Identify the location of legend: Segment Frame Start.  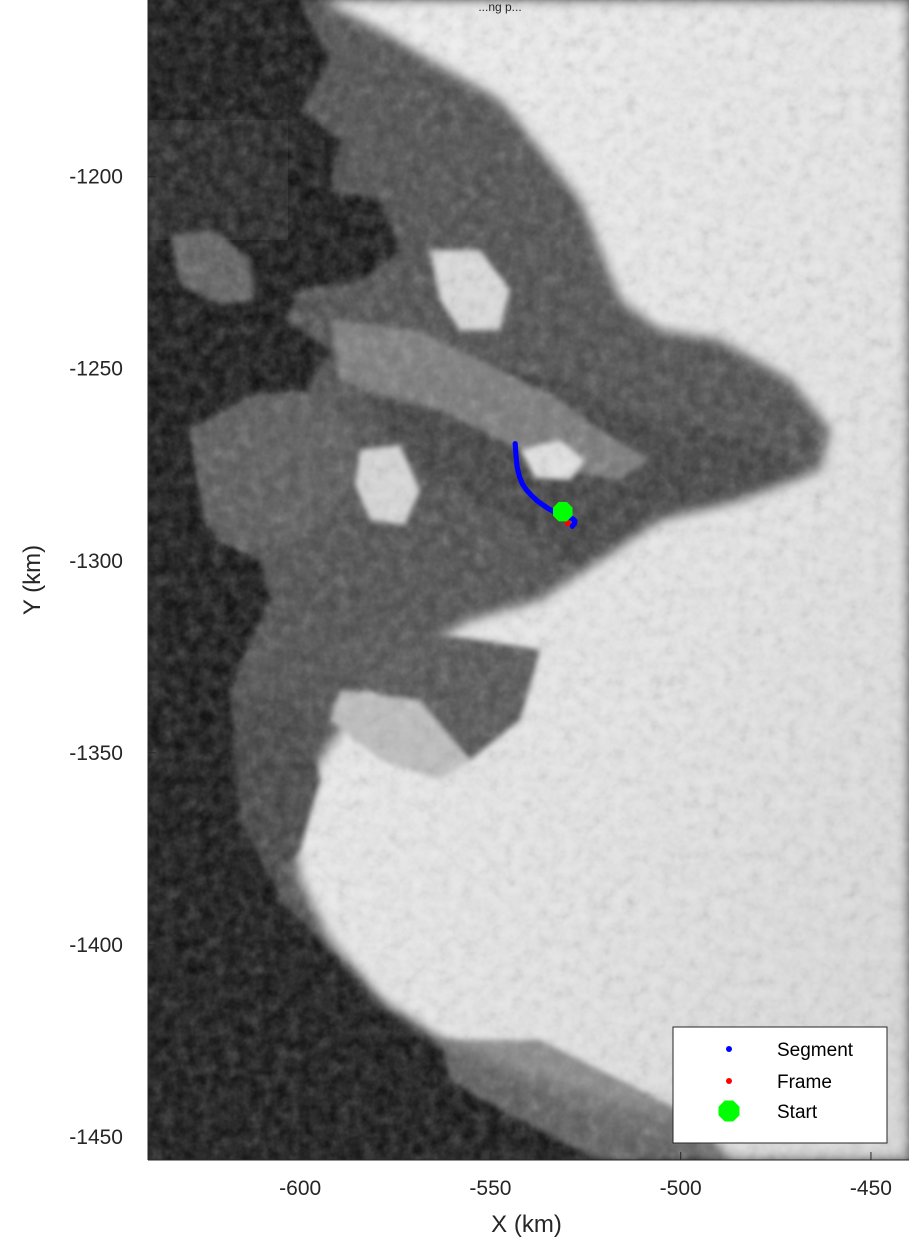
(780, 1085).